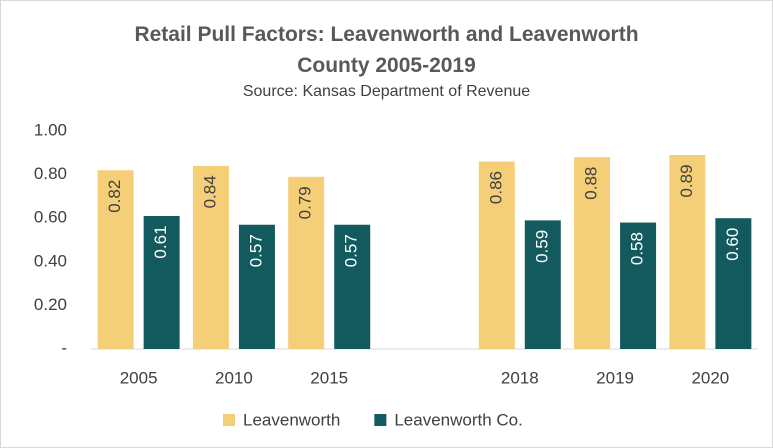  What do you see at coordinates (209, 191) in the screenshot?
I see `data-label: 0.84` at bounding box center [209, 191].